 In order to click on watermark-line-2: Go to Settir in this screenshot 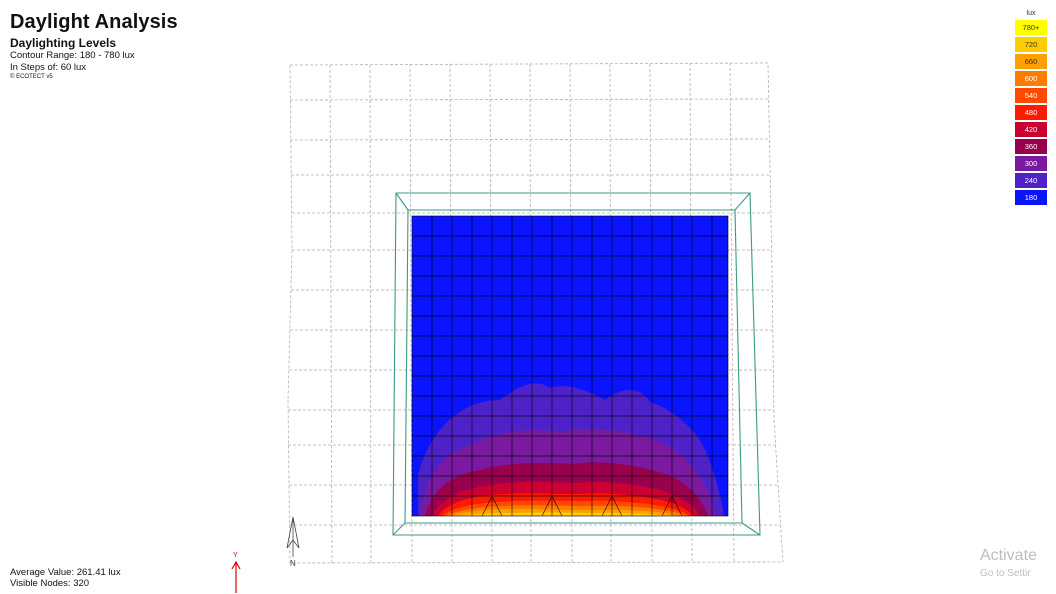, I will do `click(1005, 573)`.